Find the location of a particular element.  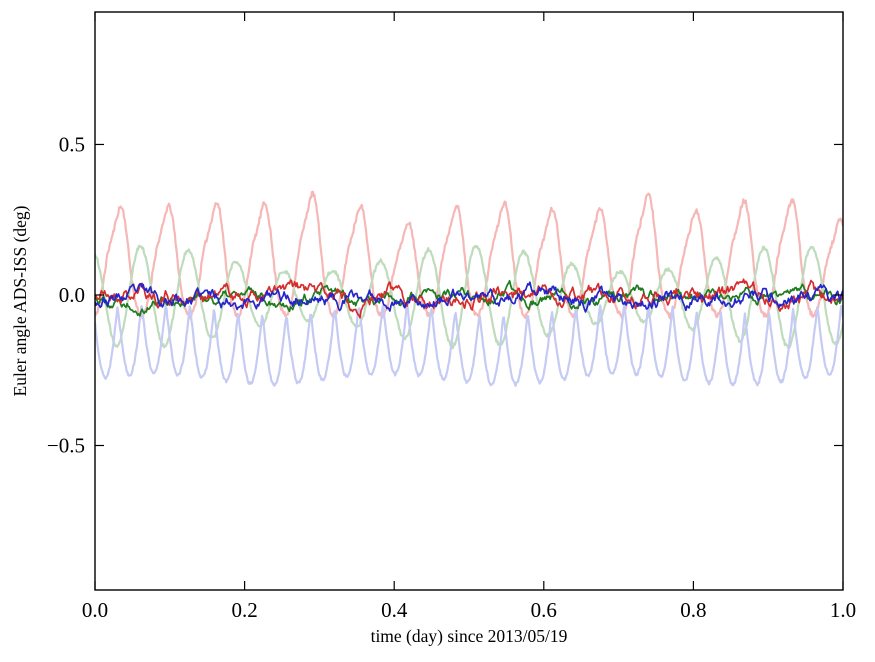

series-light-green-periodic is located at coordinates (469, 297).